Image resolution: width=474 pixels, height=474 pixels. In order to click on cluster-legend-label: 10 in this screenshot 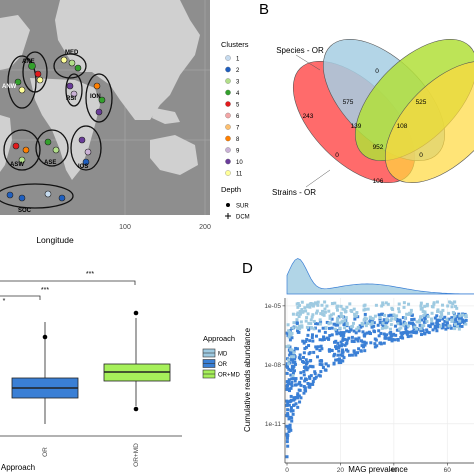, I will do `click(239, 163)`.